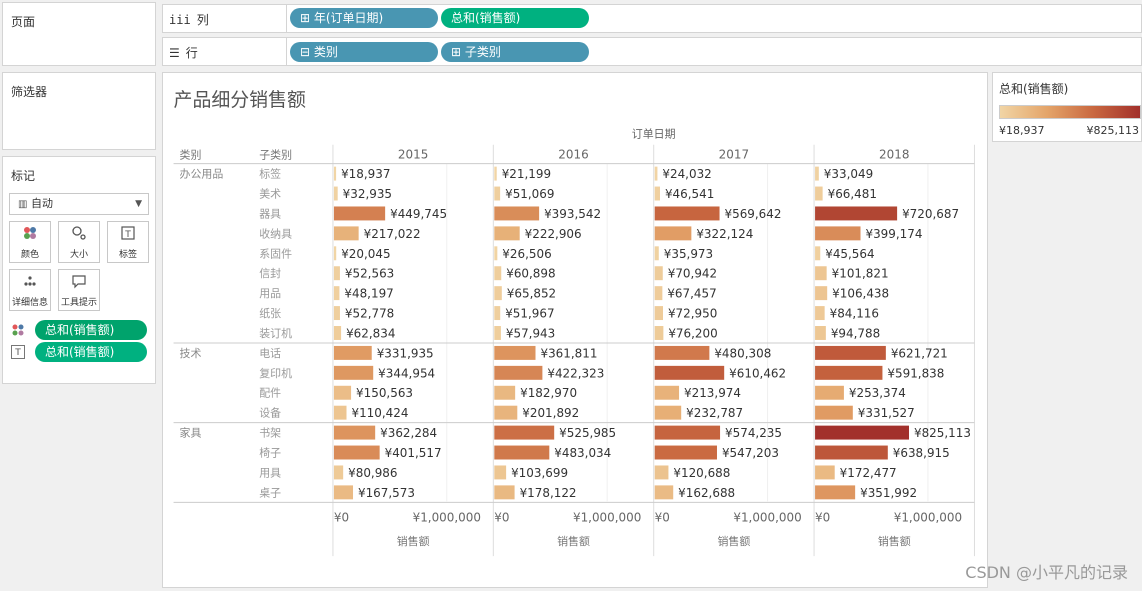 The image size is (1142, 591). I want to click on data-label: ¥101,821, so click(860, 274).